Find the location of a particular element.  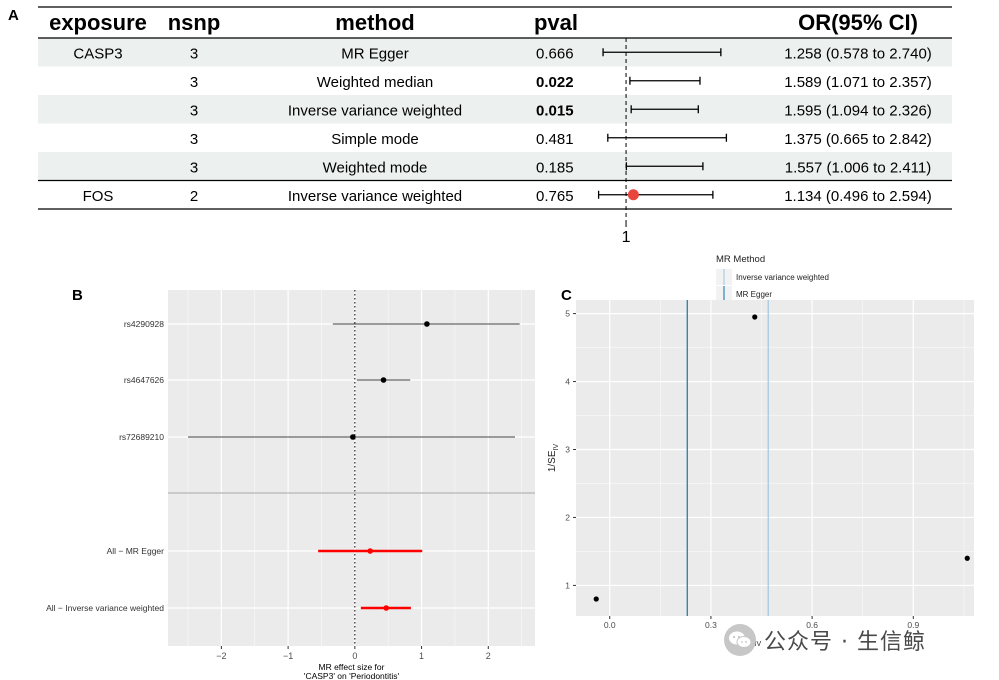

x-tick-label: 0.6 is located at coordinates (812, 625).